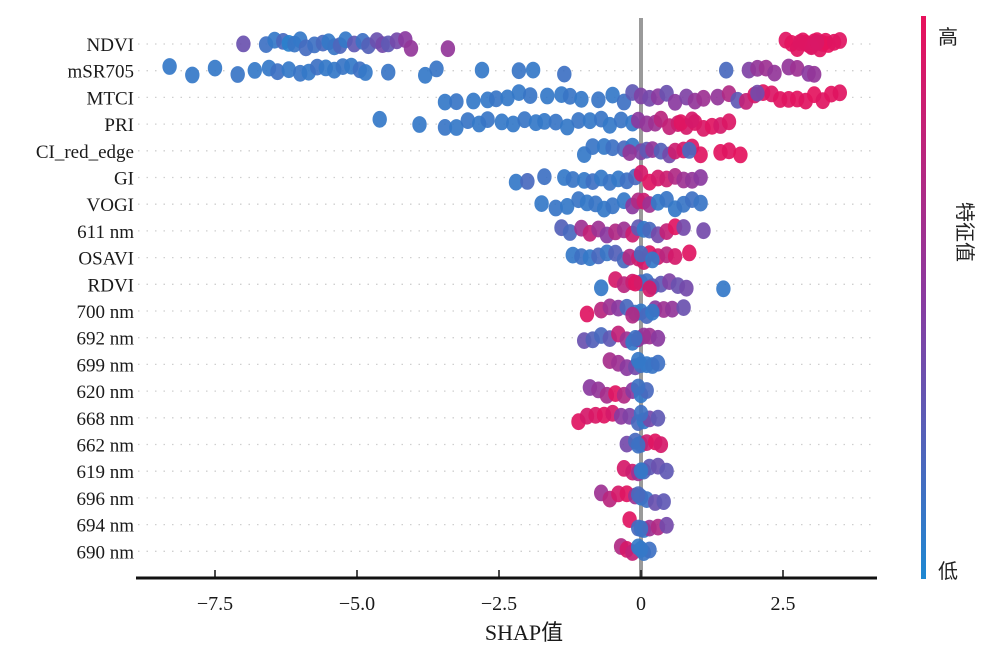 This screenshot has width=986, height=656. Describe the element at coordinates (105, 419) in the screenshot. I see `feature-label: 668 nm` at that location.